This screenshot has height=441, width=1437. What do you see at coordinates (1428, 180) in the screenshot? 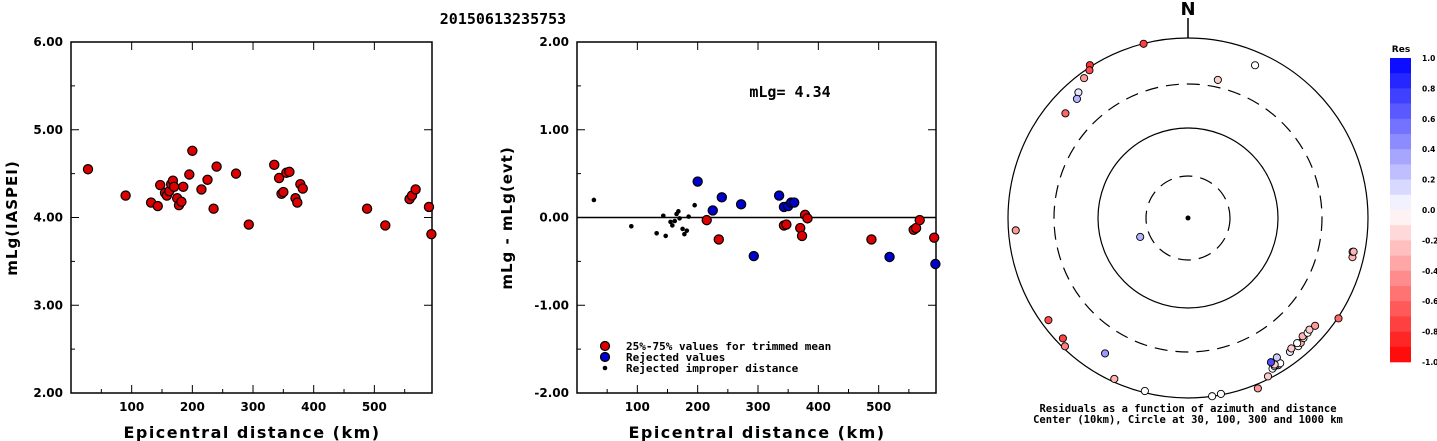
I see `colorbar-tick-label: 0.2` at bounding box center [1428, 180].